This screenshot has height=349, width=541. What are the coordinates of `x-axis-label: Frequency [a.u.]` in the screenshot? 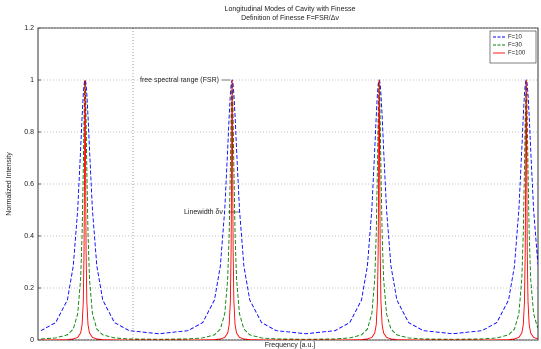 It's located at (290, 345).